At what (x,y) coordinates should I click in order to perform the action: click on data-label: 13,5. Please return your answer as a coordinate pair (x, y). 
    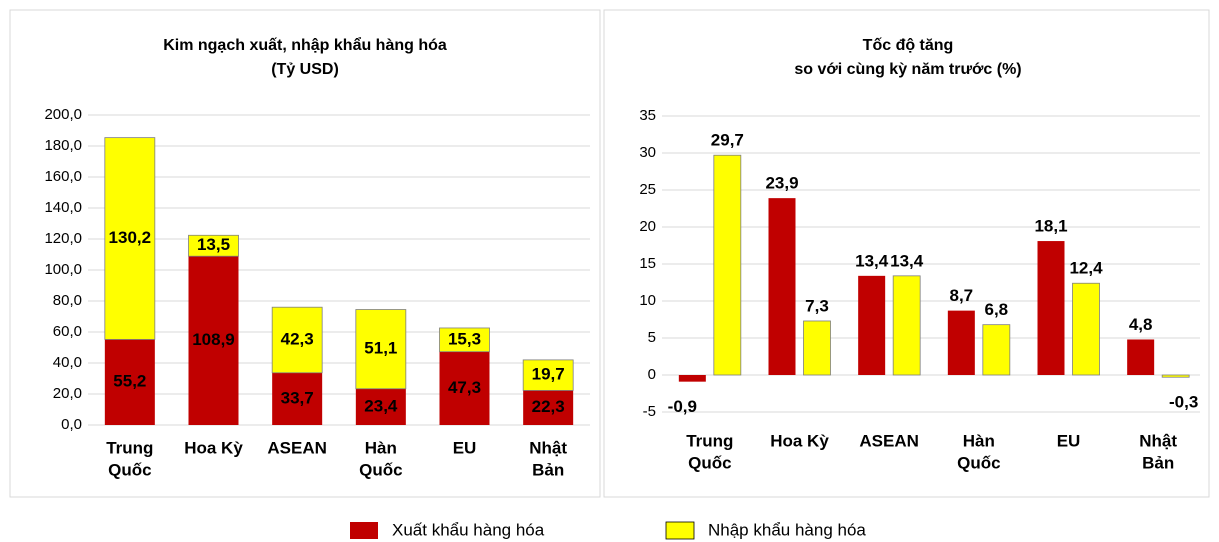
    Looking at the image, I should click on (213, 244).